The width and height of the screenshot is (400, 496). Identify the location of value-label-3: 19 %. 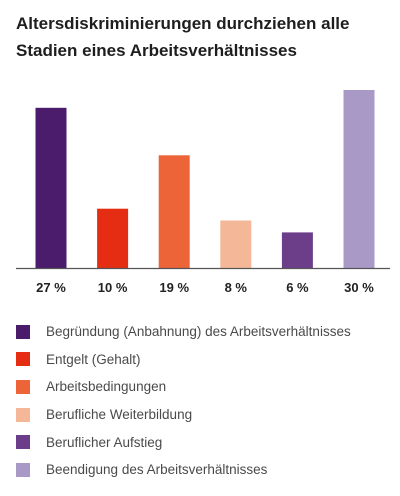
(174, 287).